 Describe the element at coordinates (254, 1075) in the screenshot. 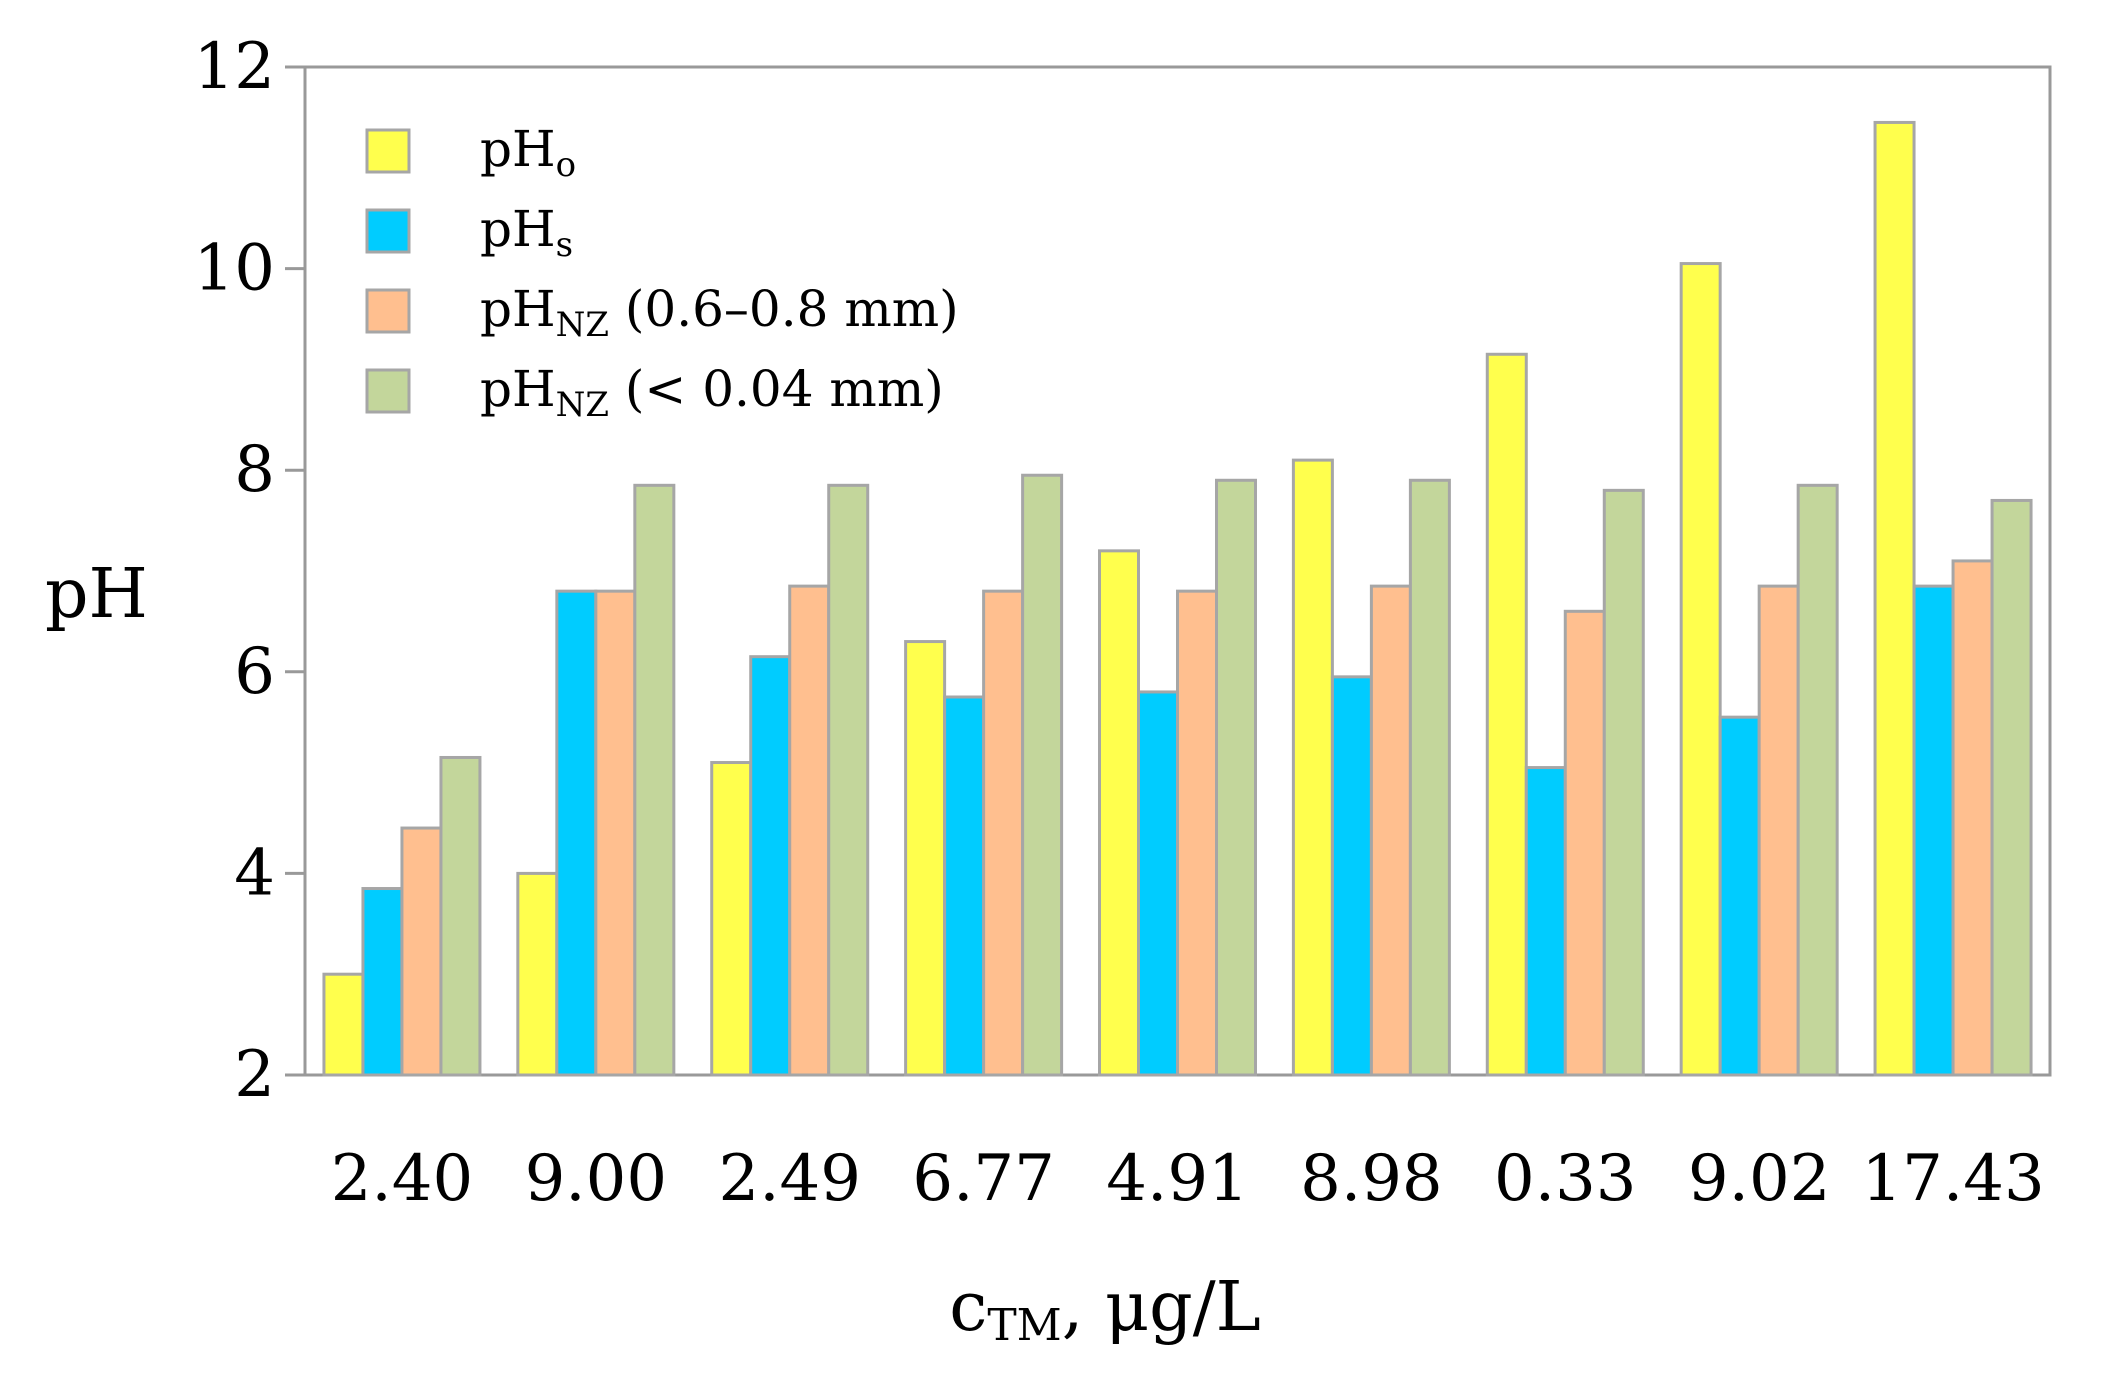

I see `y-tick-label: 2` at that location.